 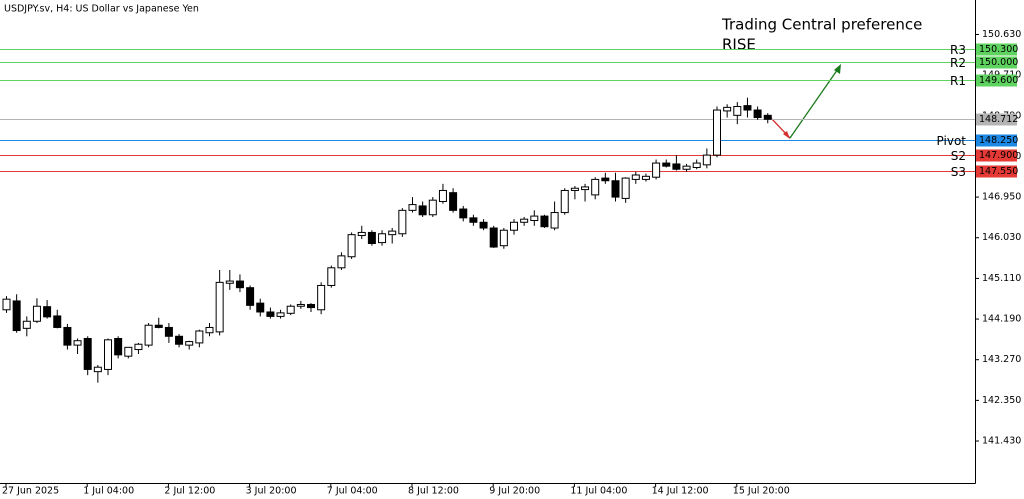 I want to click on y-tick-label: 144.190, so click(x=1001, y=319).